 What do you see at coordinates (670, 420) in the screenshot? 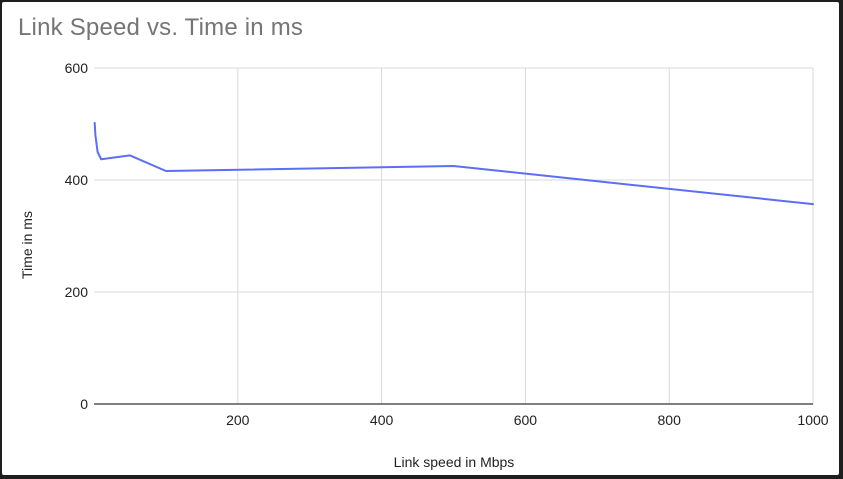
I see `x-tick-label-800: 800` at bounding box center [670, 420].